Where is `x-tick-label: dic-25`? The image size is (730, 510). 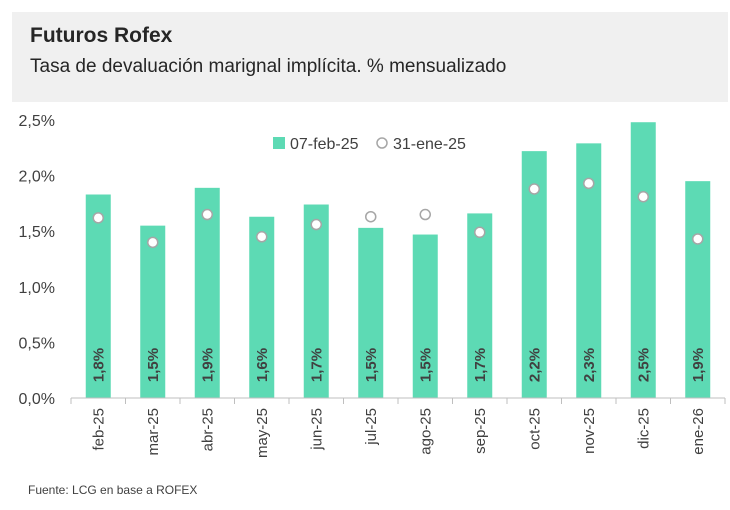
x-tick-label: dic-25 is located at coordinates (643, 428).